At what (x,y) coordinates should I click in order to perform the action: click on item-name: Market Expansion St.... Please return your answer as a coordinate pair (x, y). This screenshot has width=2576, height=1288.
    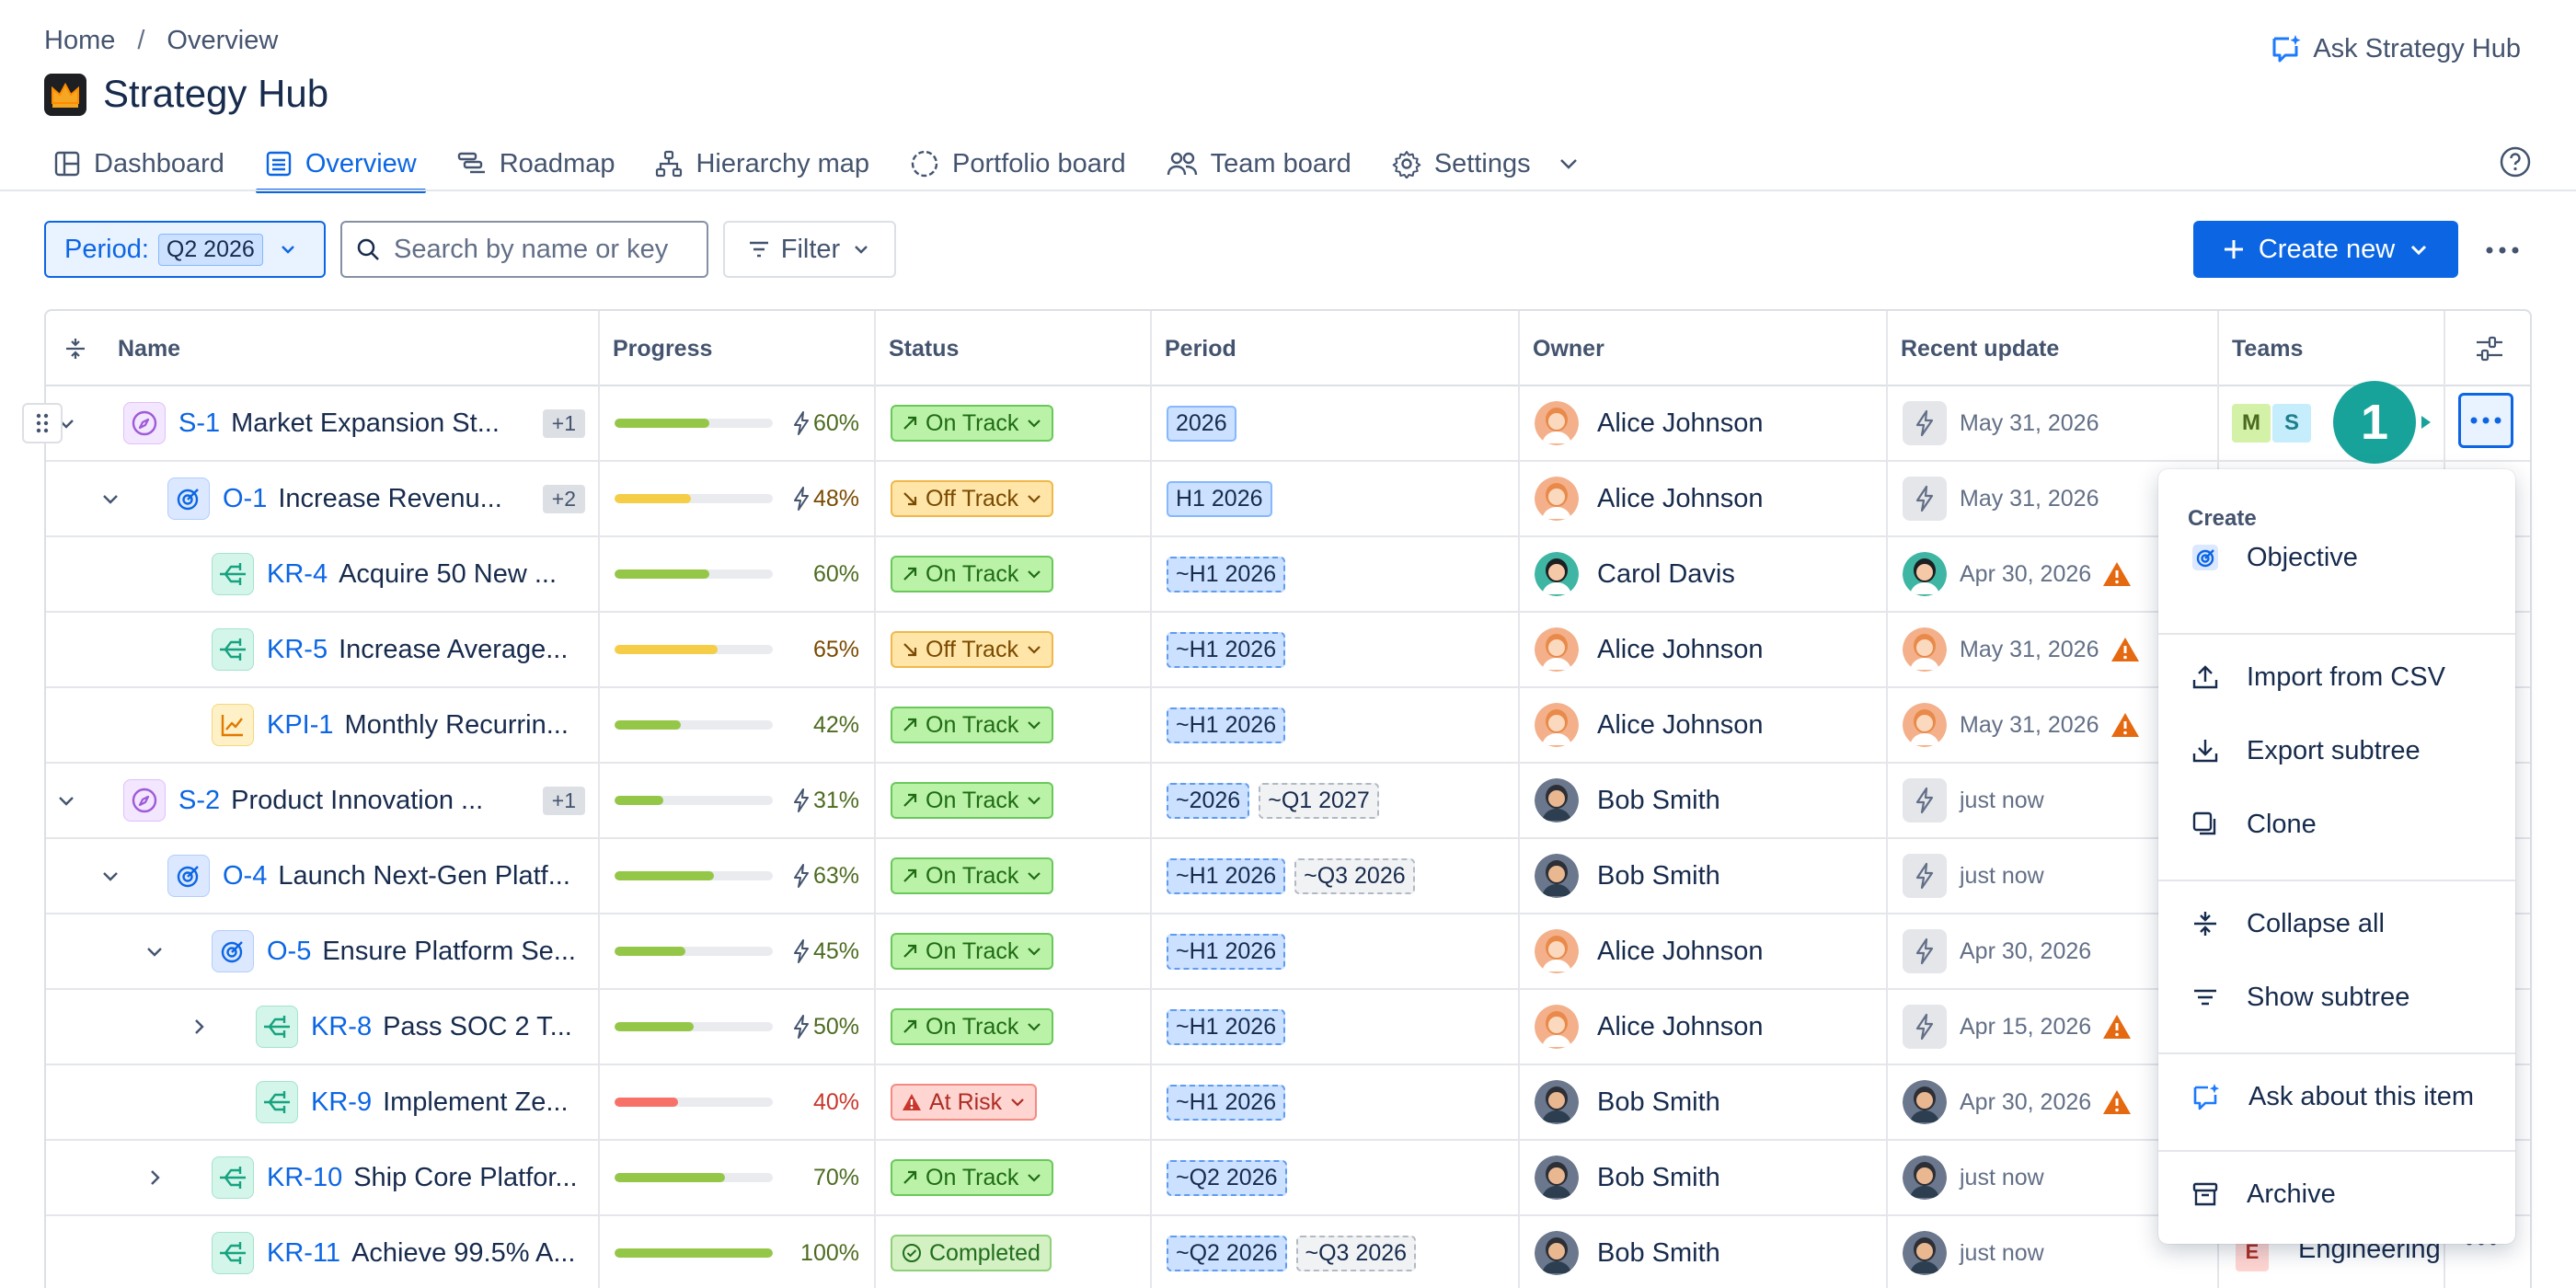
    Looking at the image, I should click on (365, 423).